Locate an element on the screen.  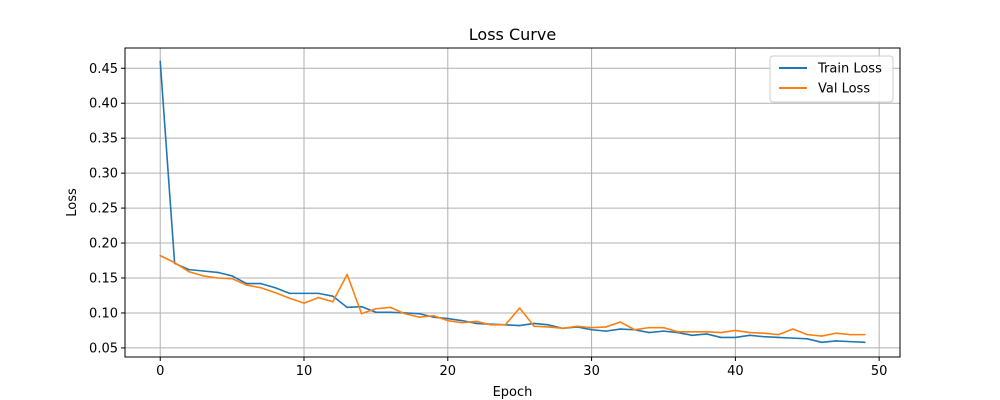
series-val-loss is located at coordinates (512, 295).